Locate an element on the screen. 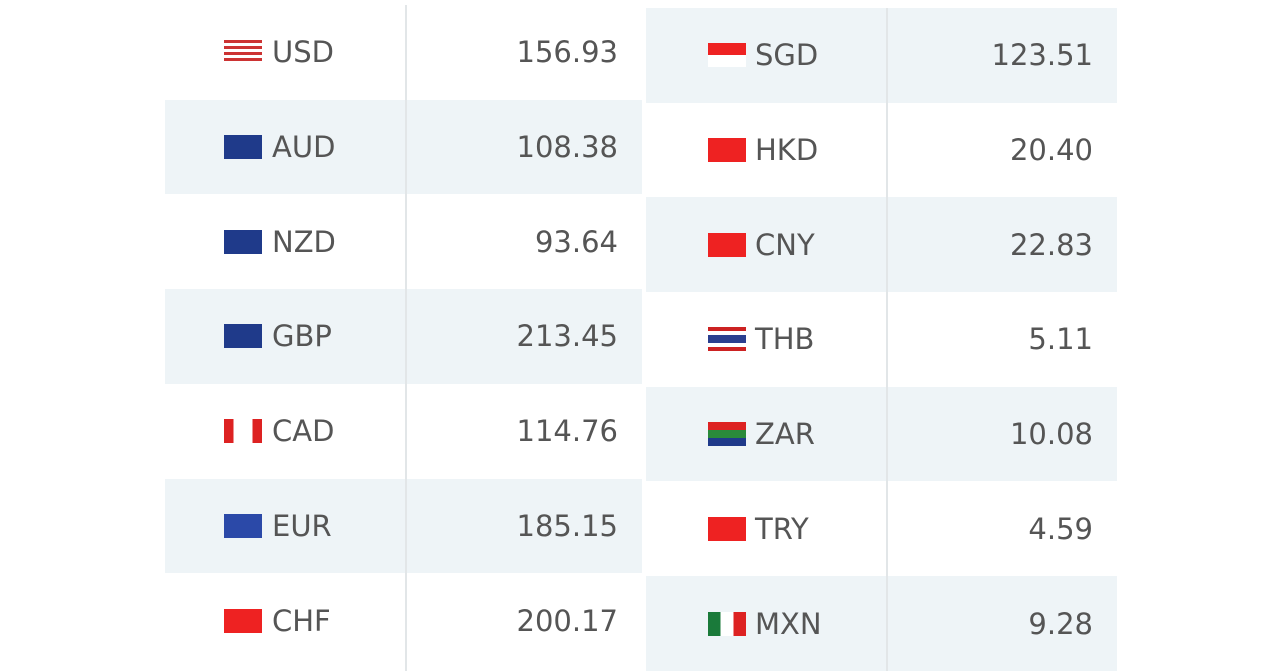 Image resolution: width=1280 pixels, height=671 pixels. exchange-rate: 5.11 is located at coordinates (1060, 339).